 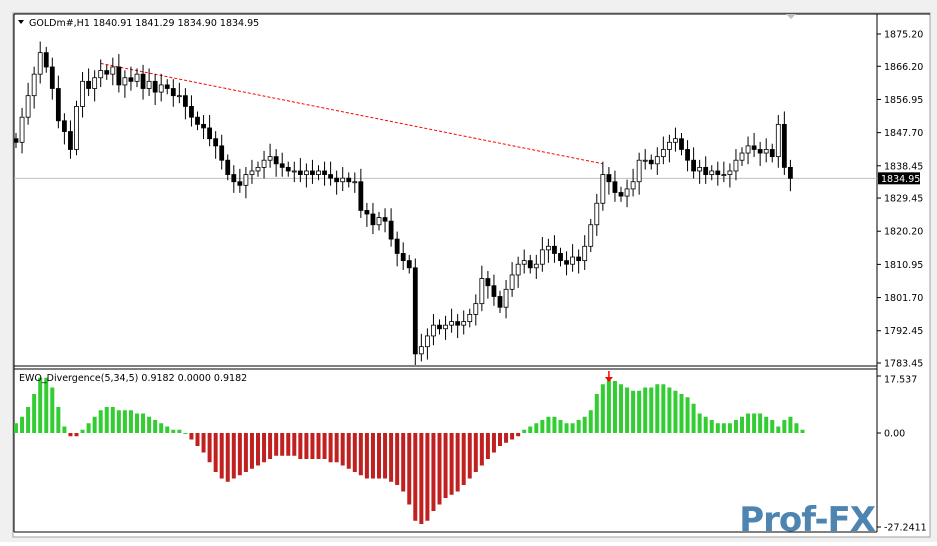 I want to click on price-tick-label: 1847.70, so click(x=903, y=133).